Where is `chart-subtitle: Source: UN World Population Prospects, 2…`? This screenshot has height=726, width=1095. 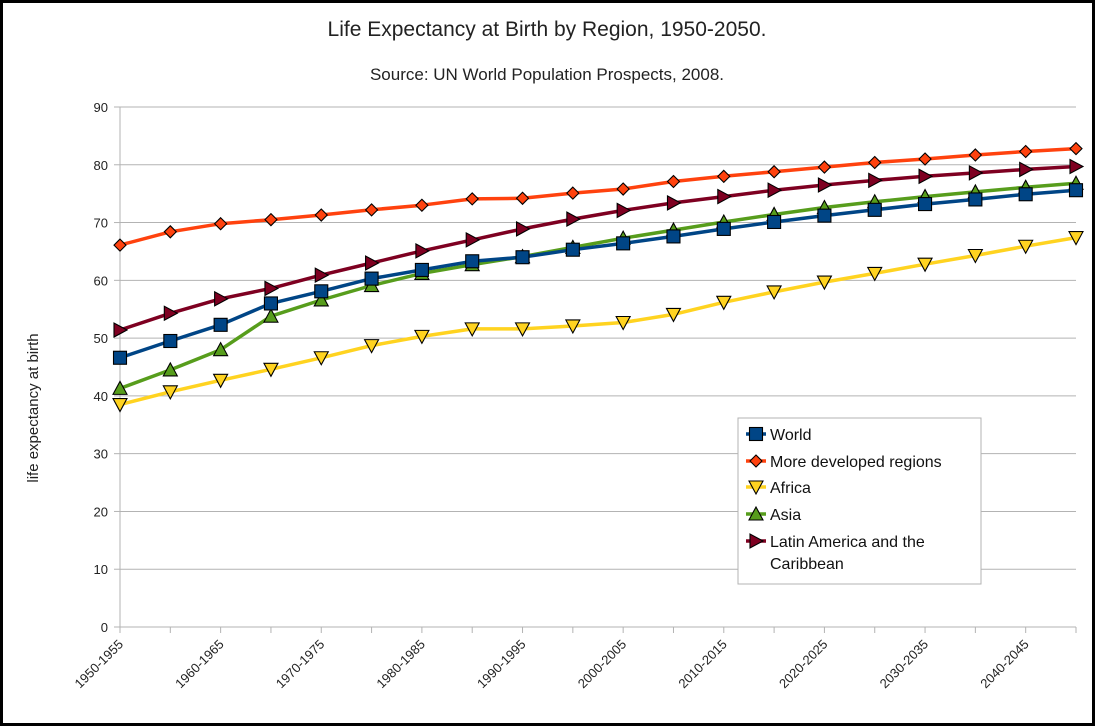
chart-subtitle: Source: UN World Population Prospects, 2… is located at coordinates (547, 74).